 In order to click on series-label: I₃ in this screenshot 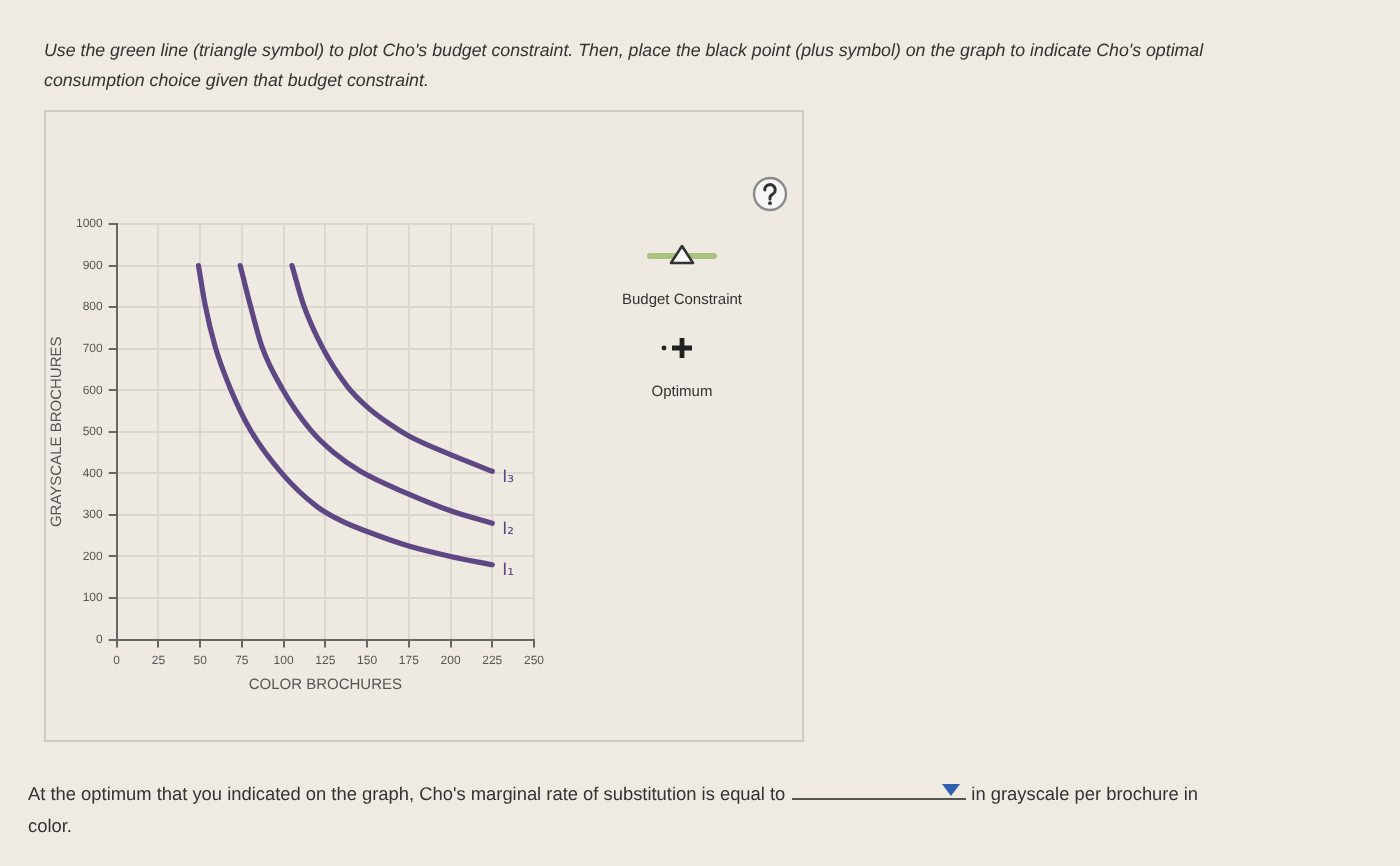, I will do `click(508, 477)`.